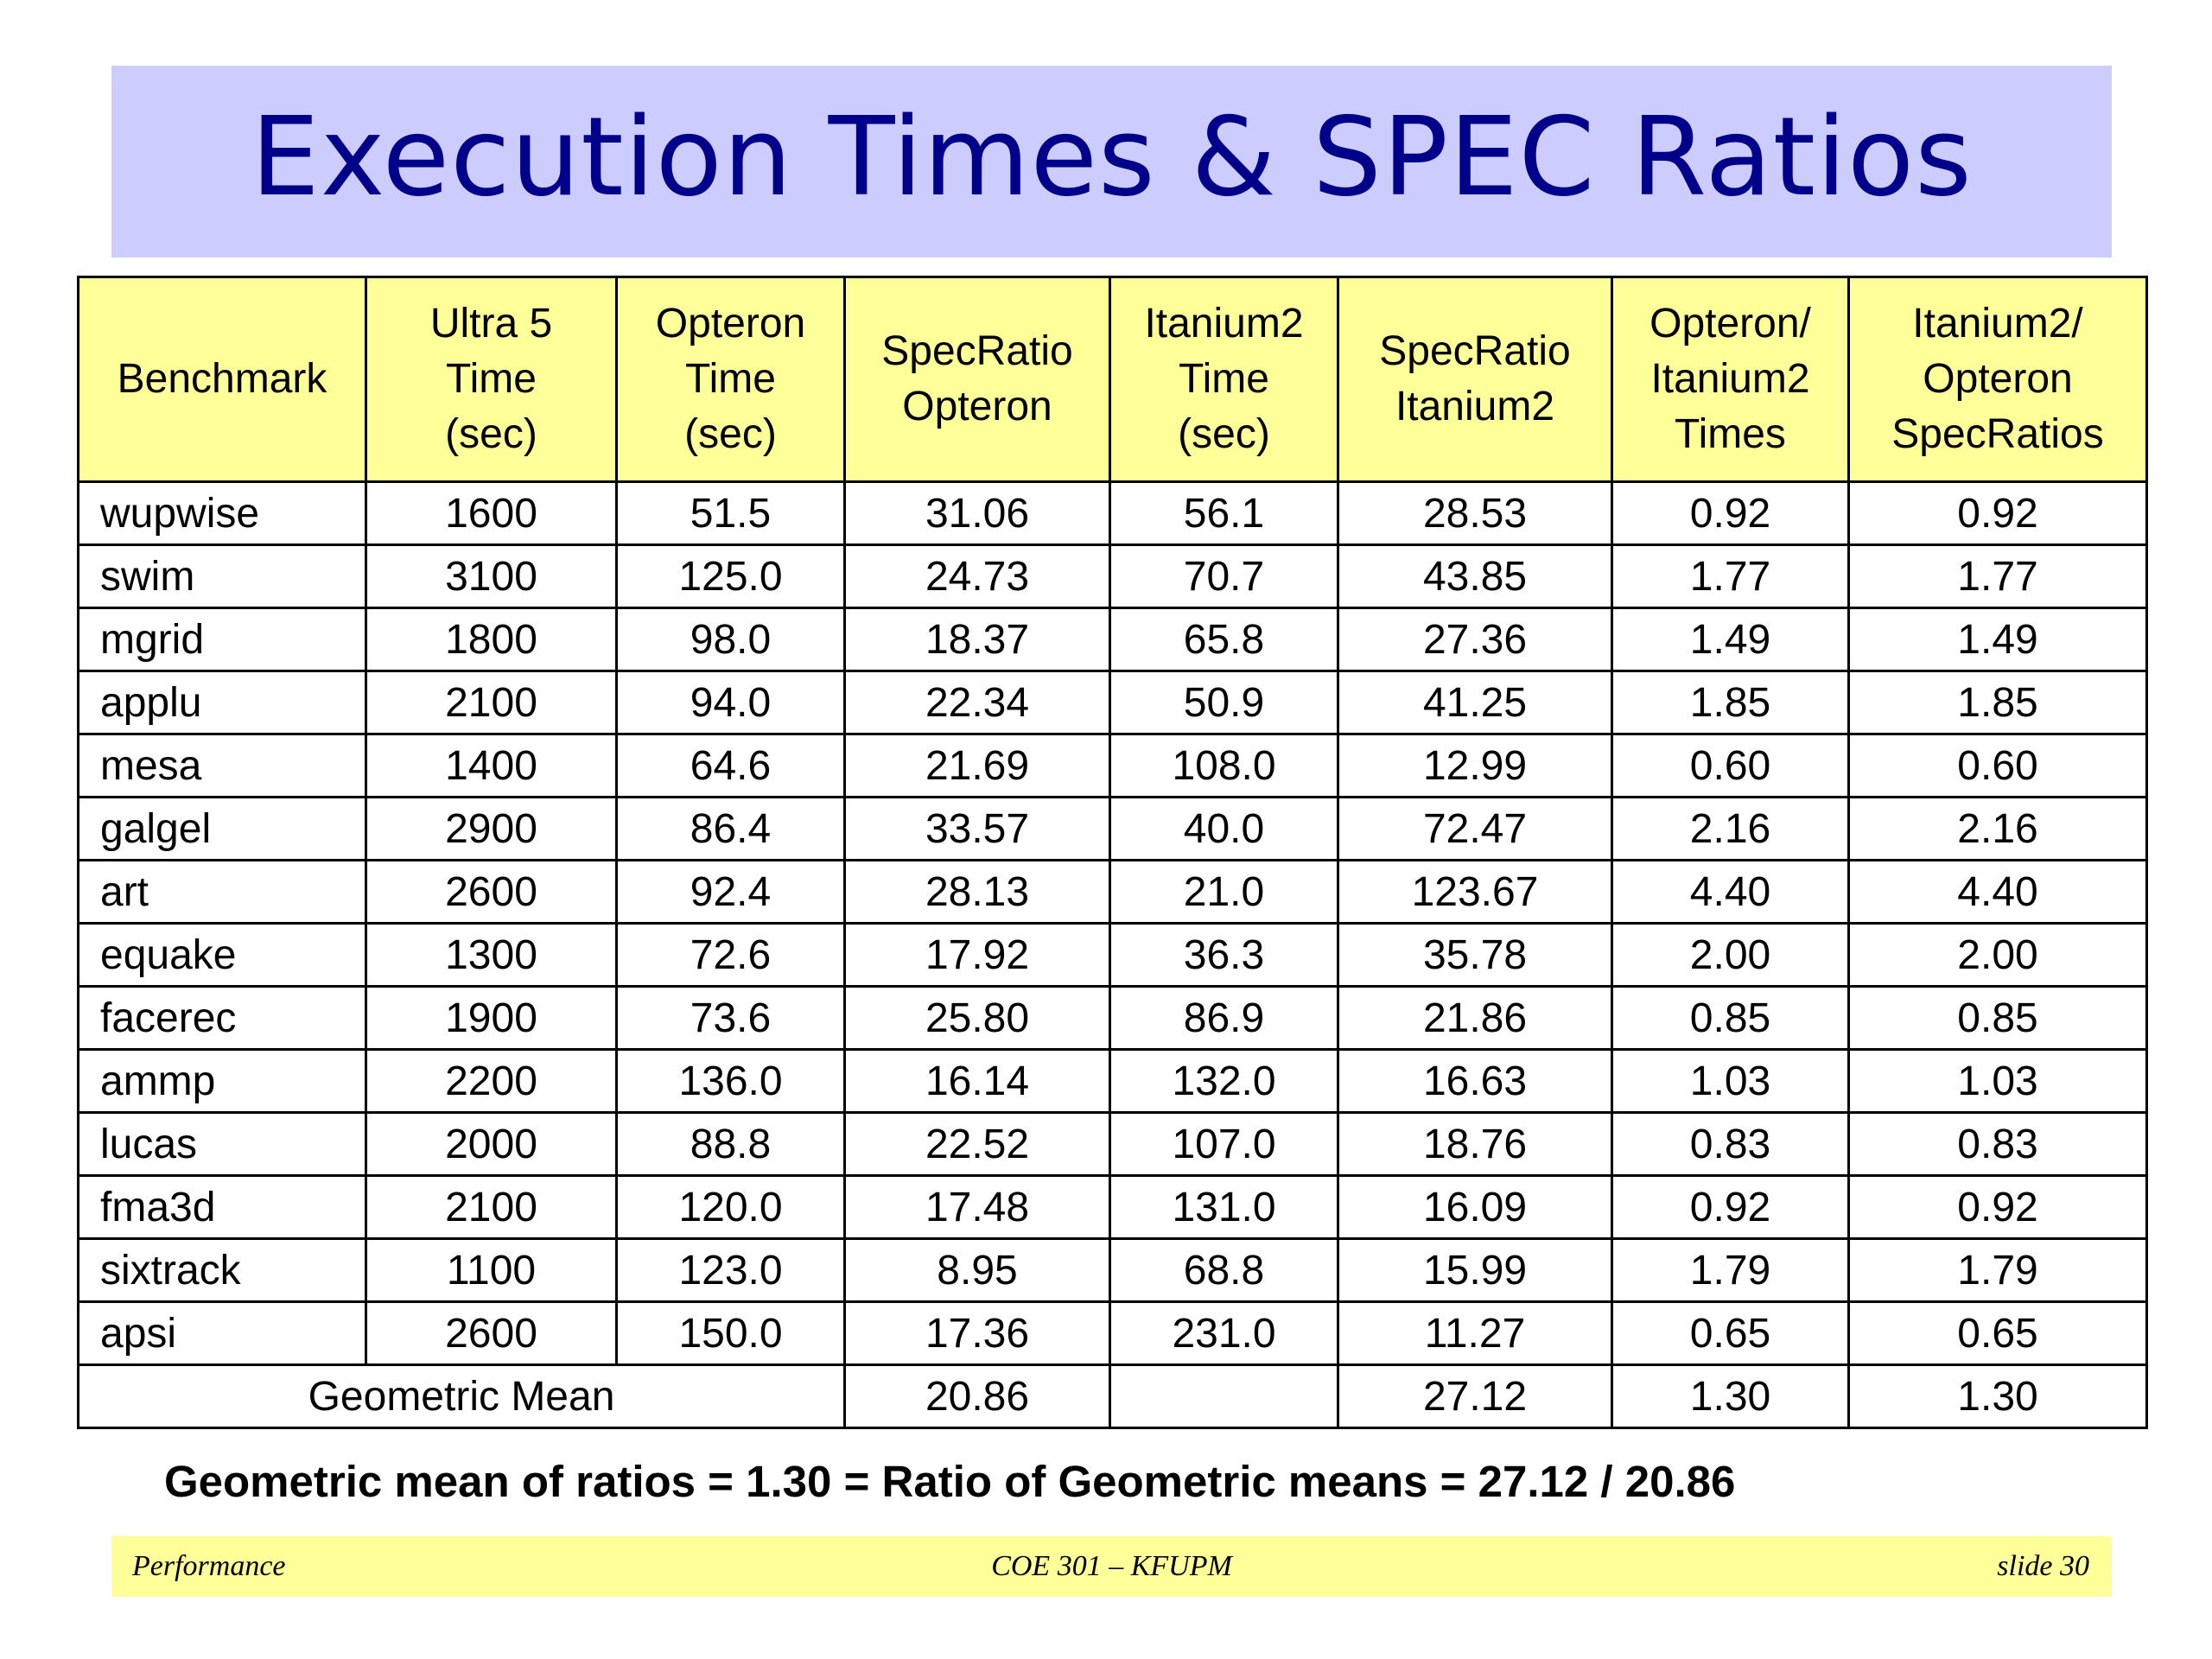 This screenshot has height=1659, width=2212. Describe the element at coordinates (1475, 1333) in the screenshot. I see `table-cell: 11.27` at that location.